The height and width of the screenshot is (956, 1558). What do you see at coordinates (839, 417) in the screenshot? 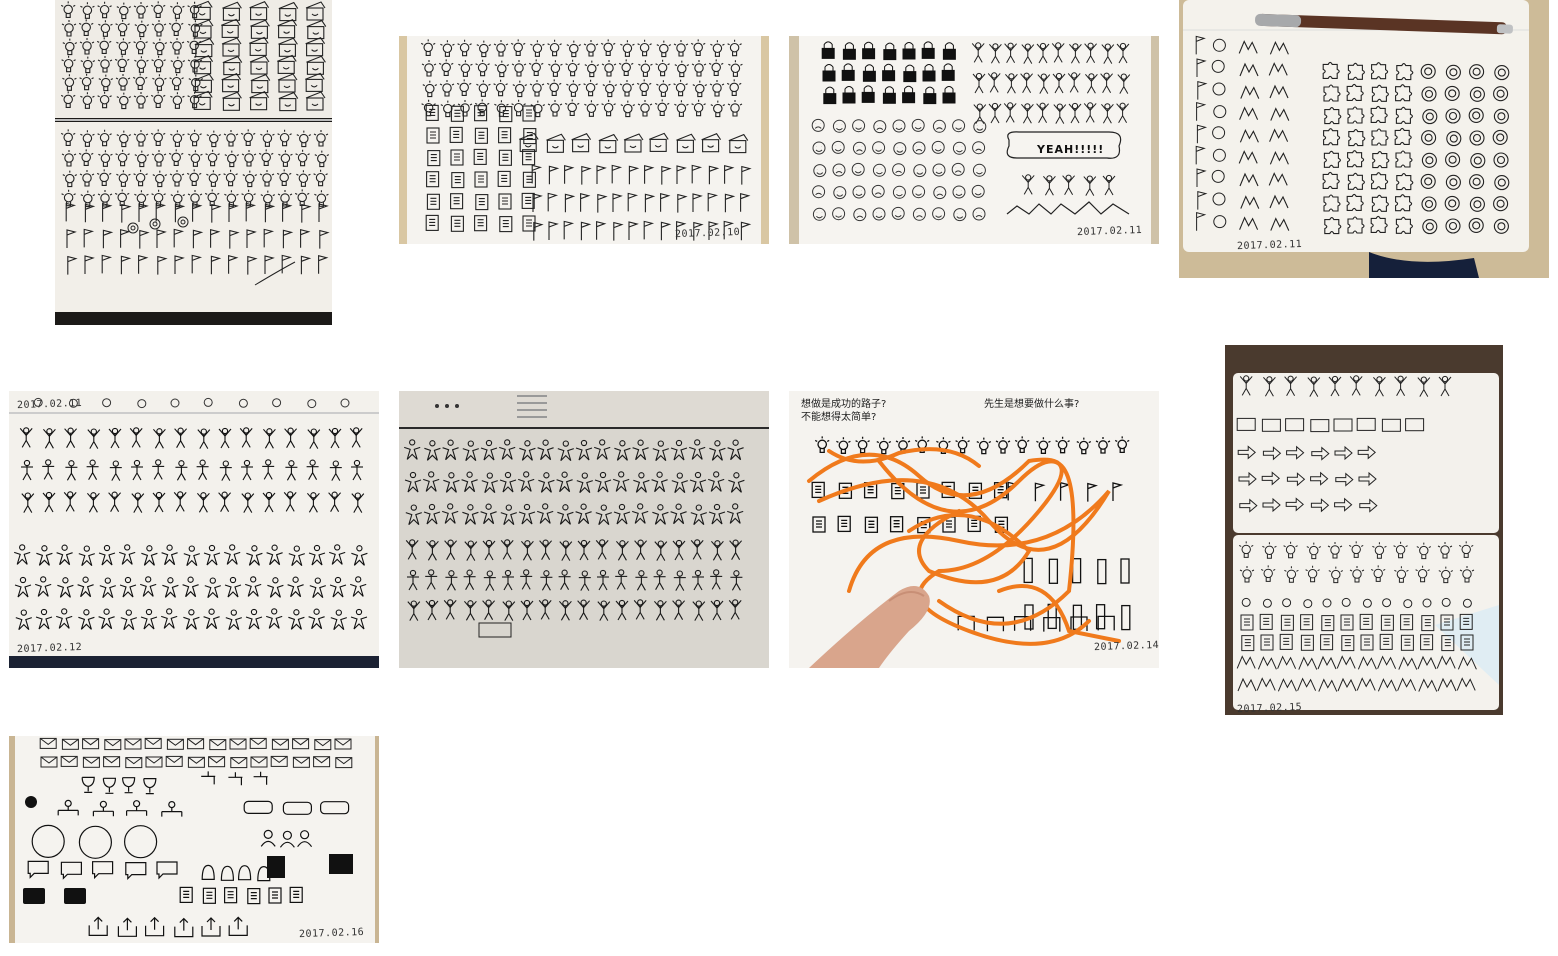
I see `photo-7-note-2: 不能想得太简单?` at bounding box center [839, 417].